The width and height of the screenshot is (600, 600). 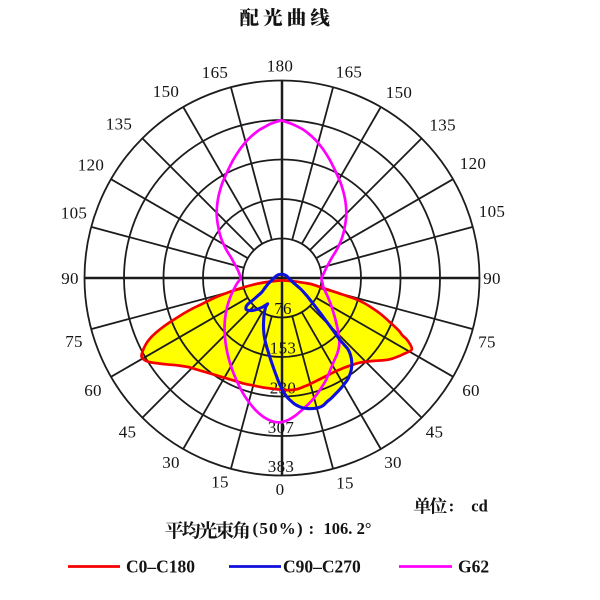 What do you see at coordinates (280, 65) in the screenshot?
I see `svg-text: 180` at bounding box center [280, 65].